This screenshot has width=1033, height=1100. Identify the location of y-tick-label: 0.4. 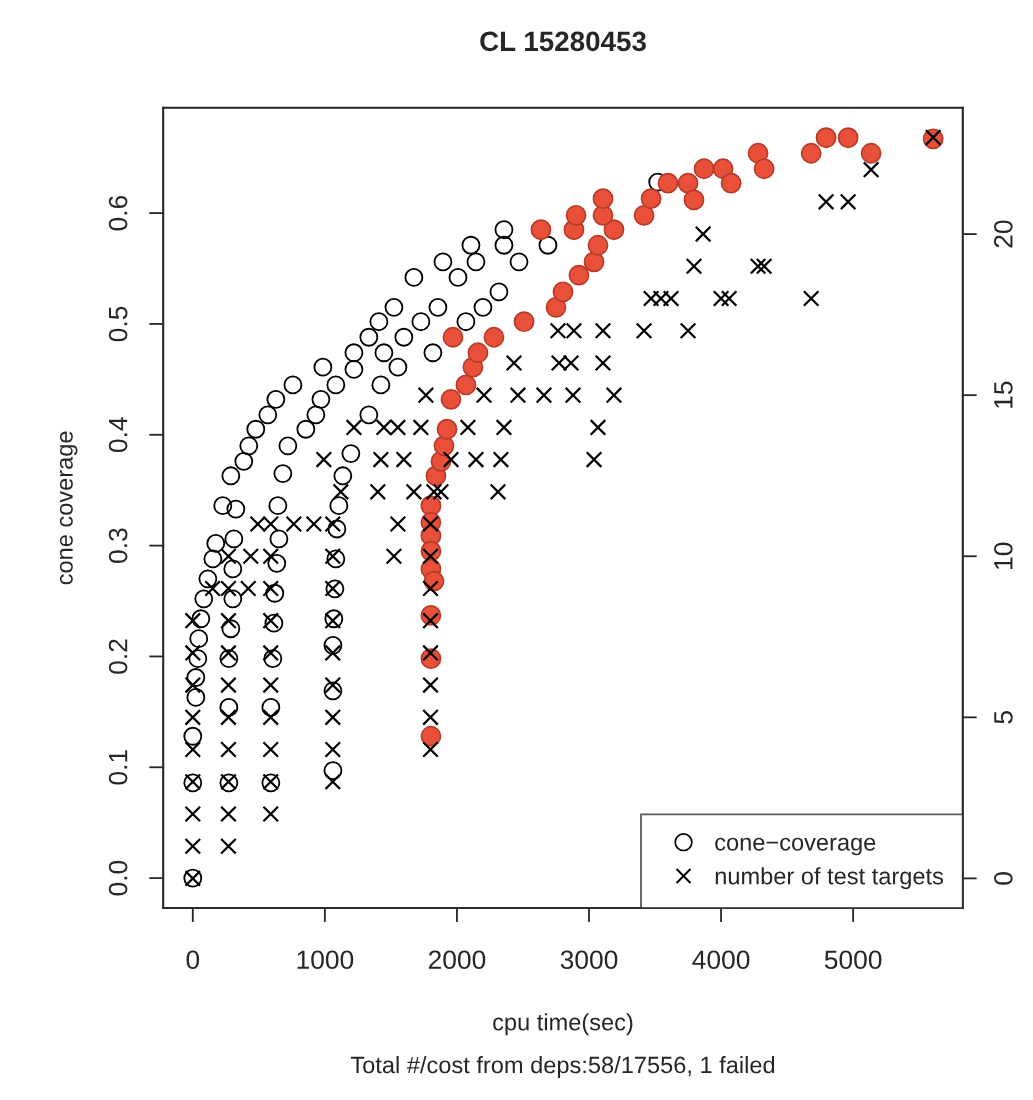
(118, 435).